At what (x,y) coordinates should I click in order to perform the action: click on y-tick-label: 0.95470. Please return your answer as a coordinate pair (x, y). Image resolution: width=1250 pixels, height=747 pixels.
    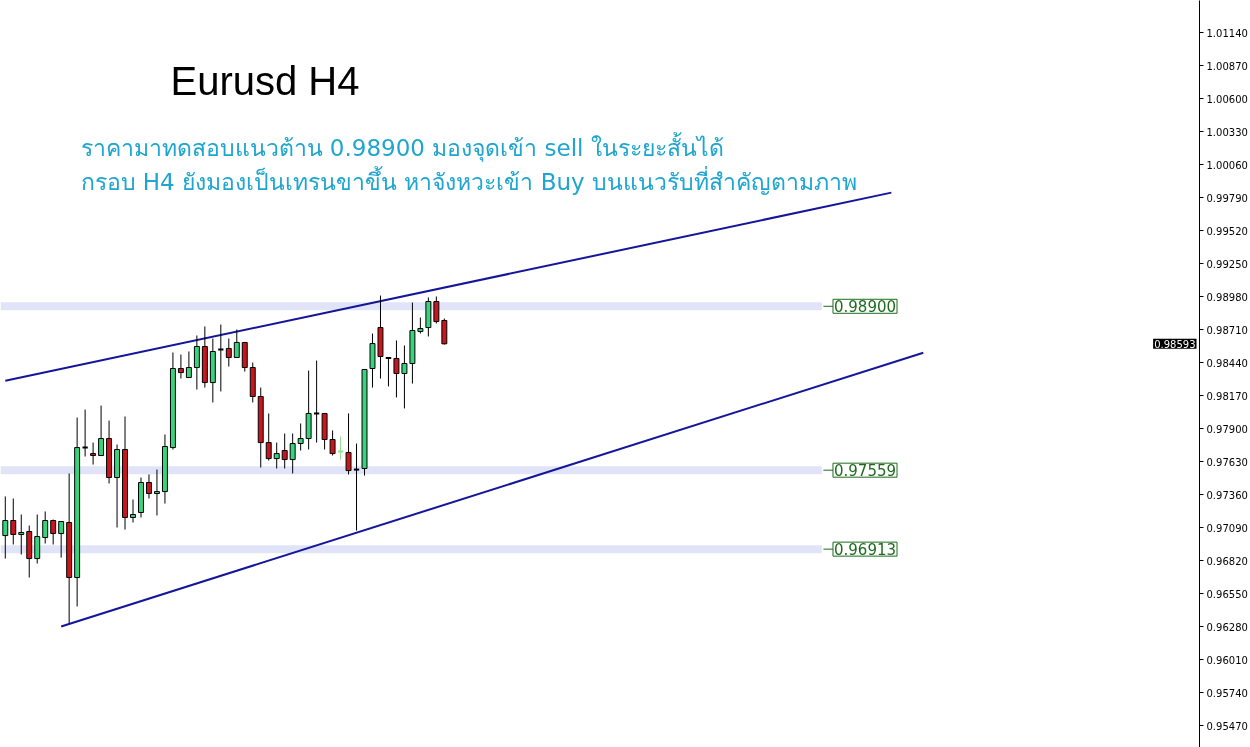
    Looking at the image, I should click on (1227, 726).